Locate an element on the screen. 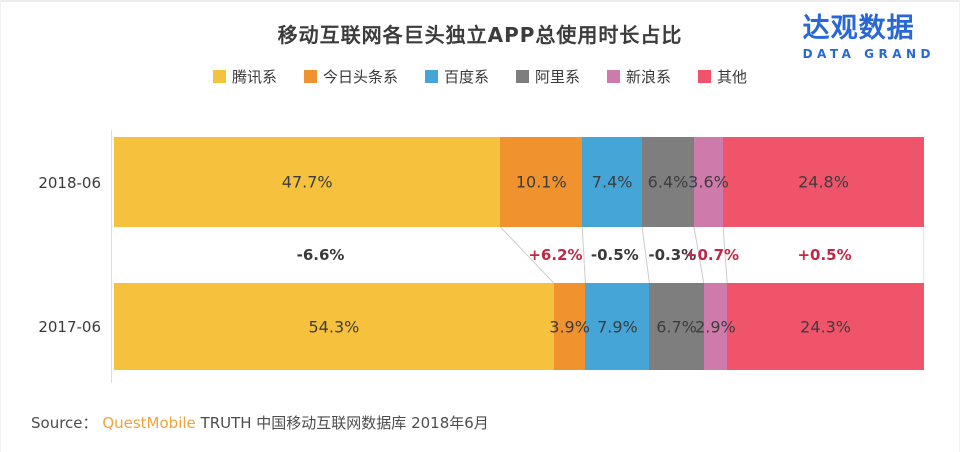 The image size is (960, 452). category-label-2017-06: 2017-06 is located at coordinates (69, 327).